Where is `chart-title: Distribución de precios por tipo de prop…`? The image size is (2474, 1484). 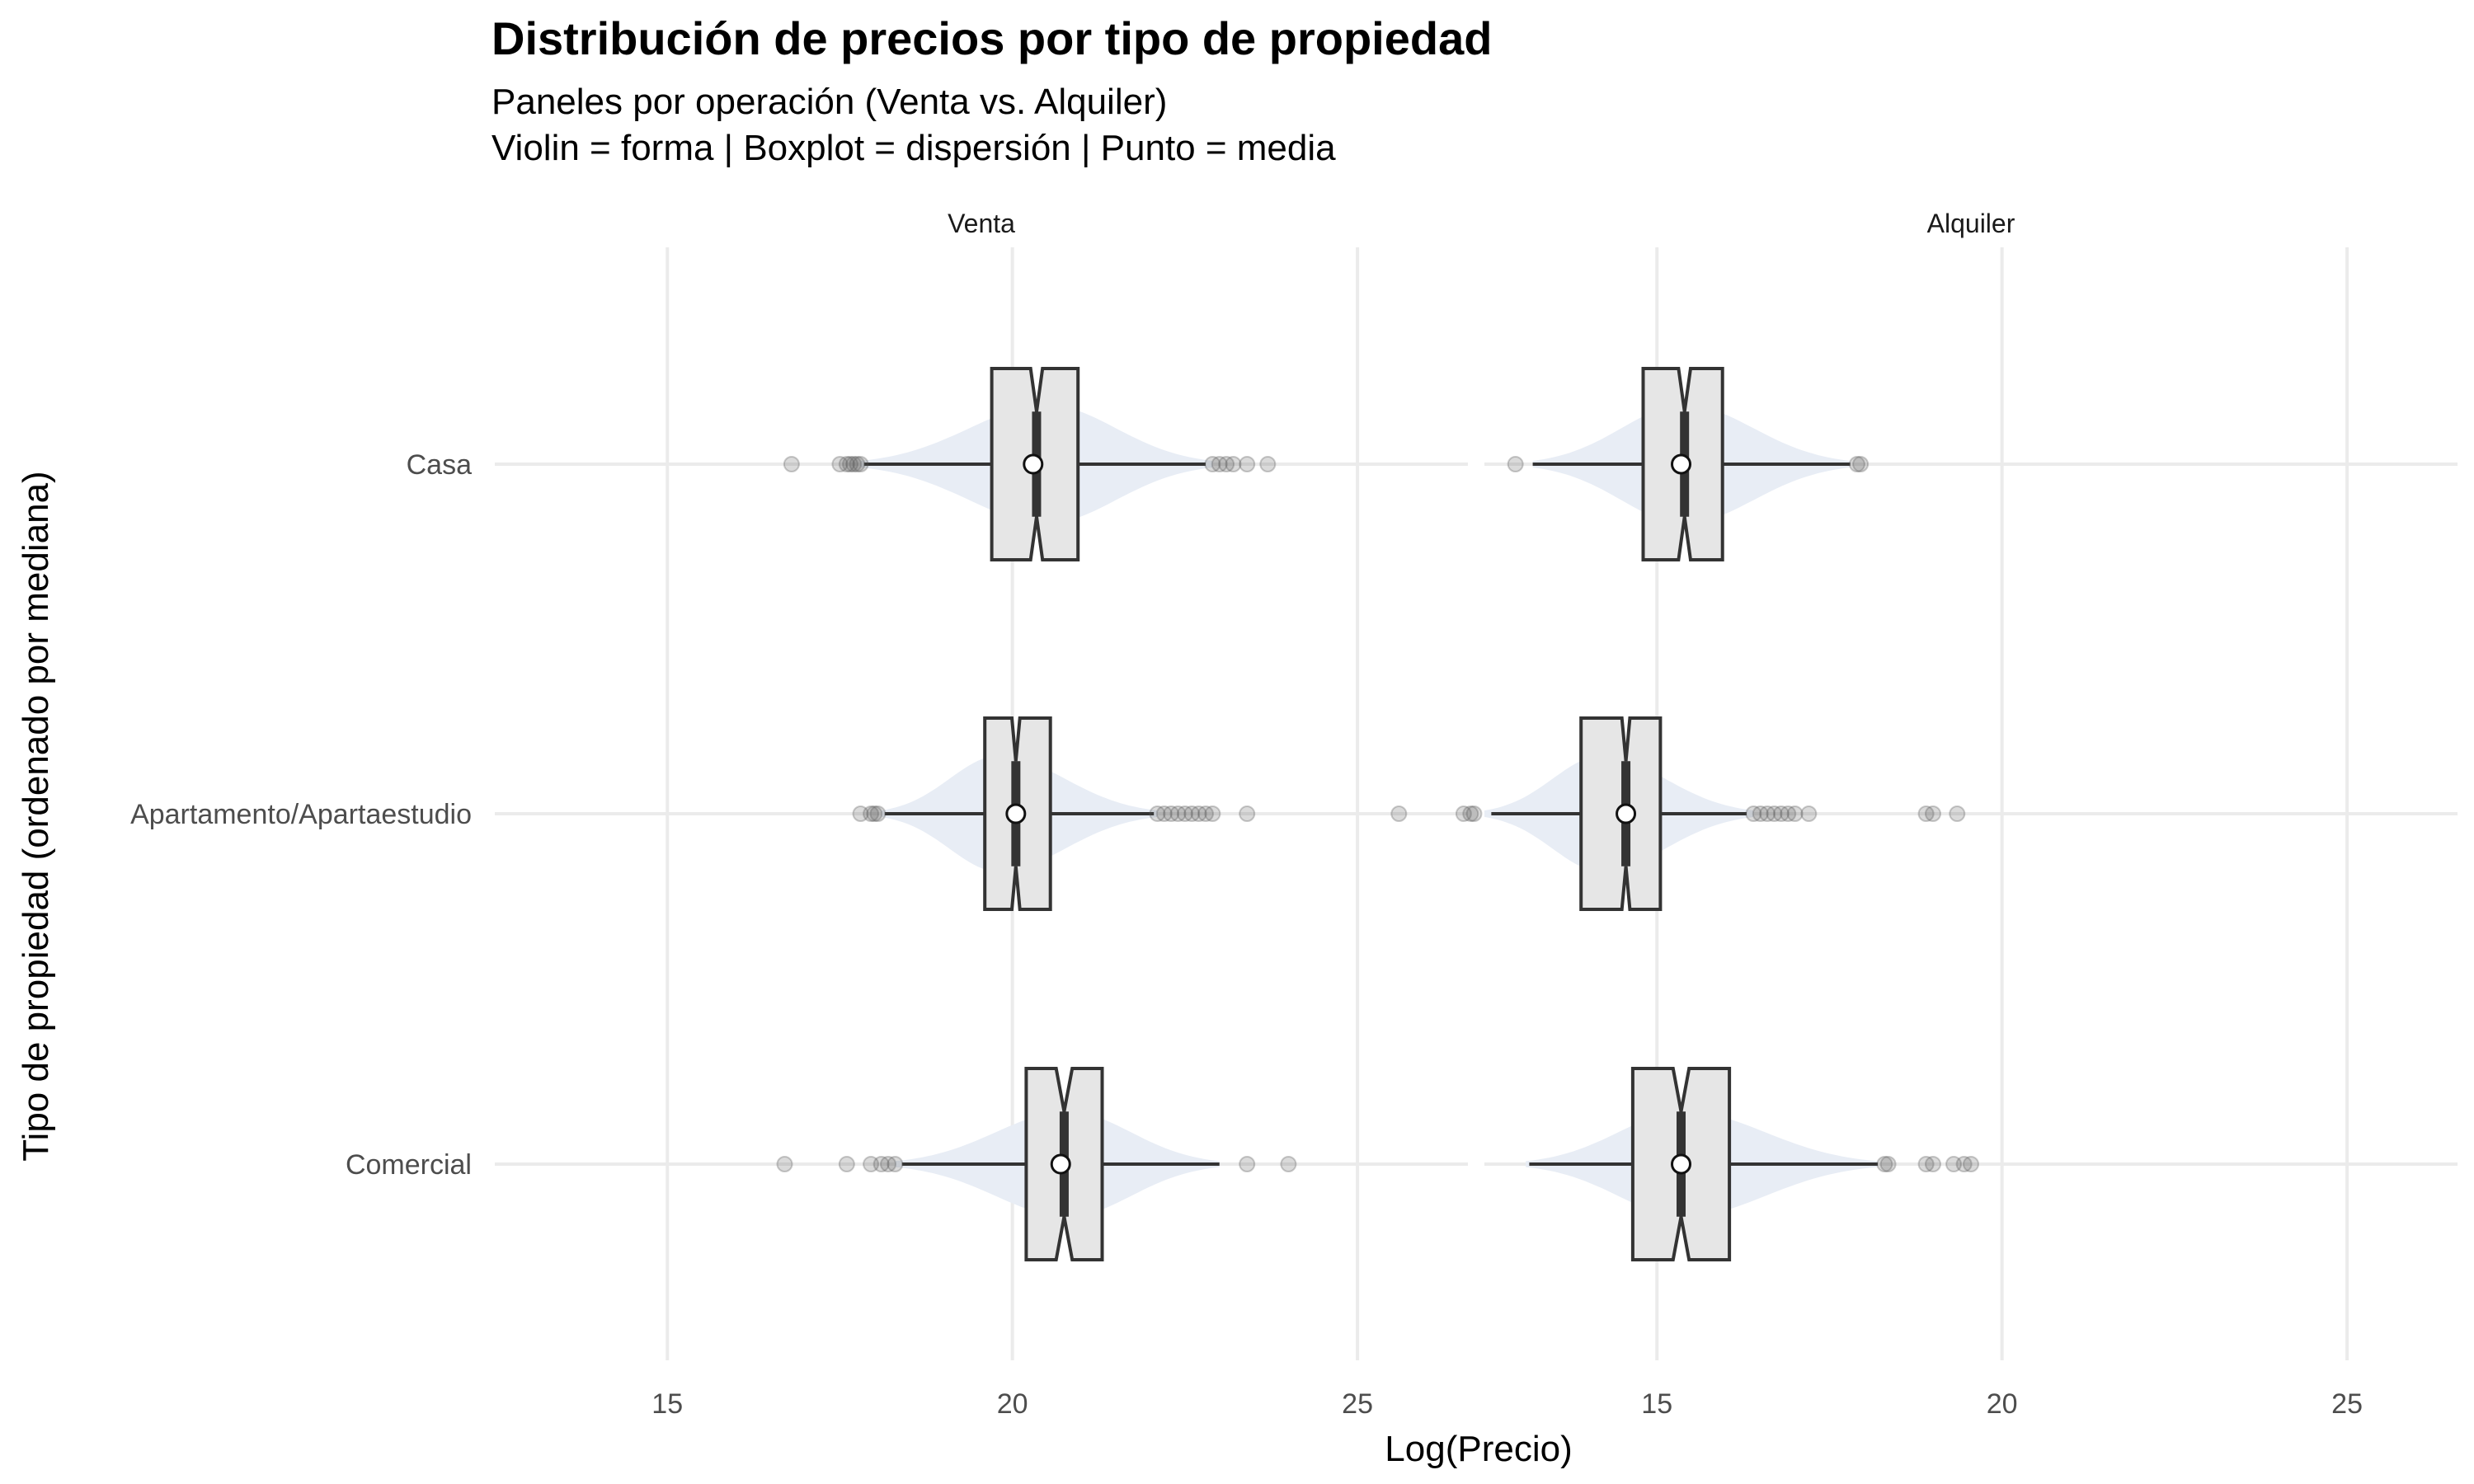 chart-title: Distribución de precios por tipo de prop… is located at coordinates (992, 38).